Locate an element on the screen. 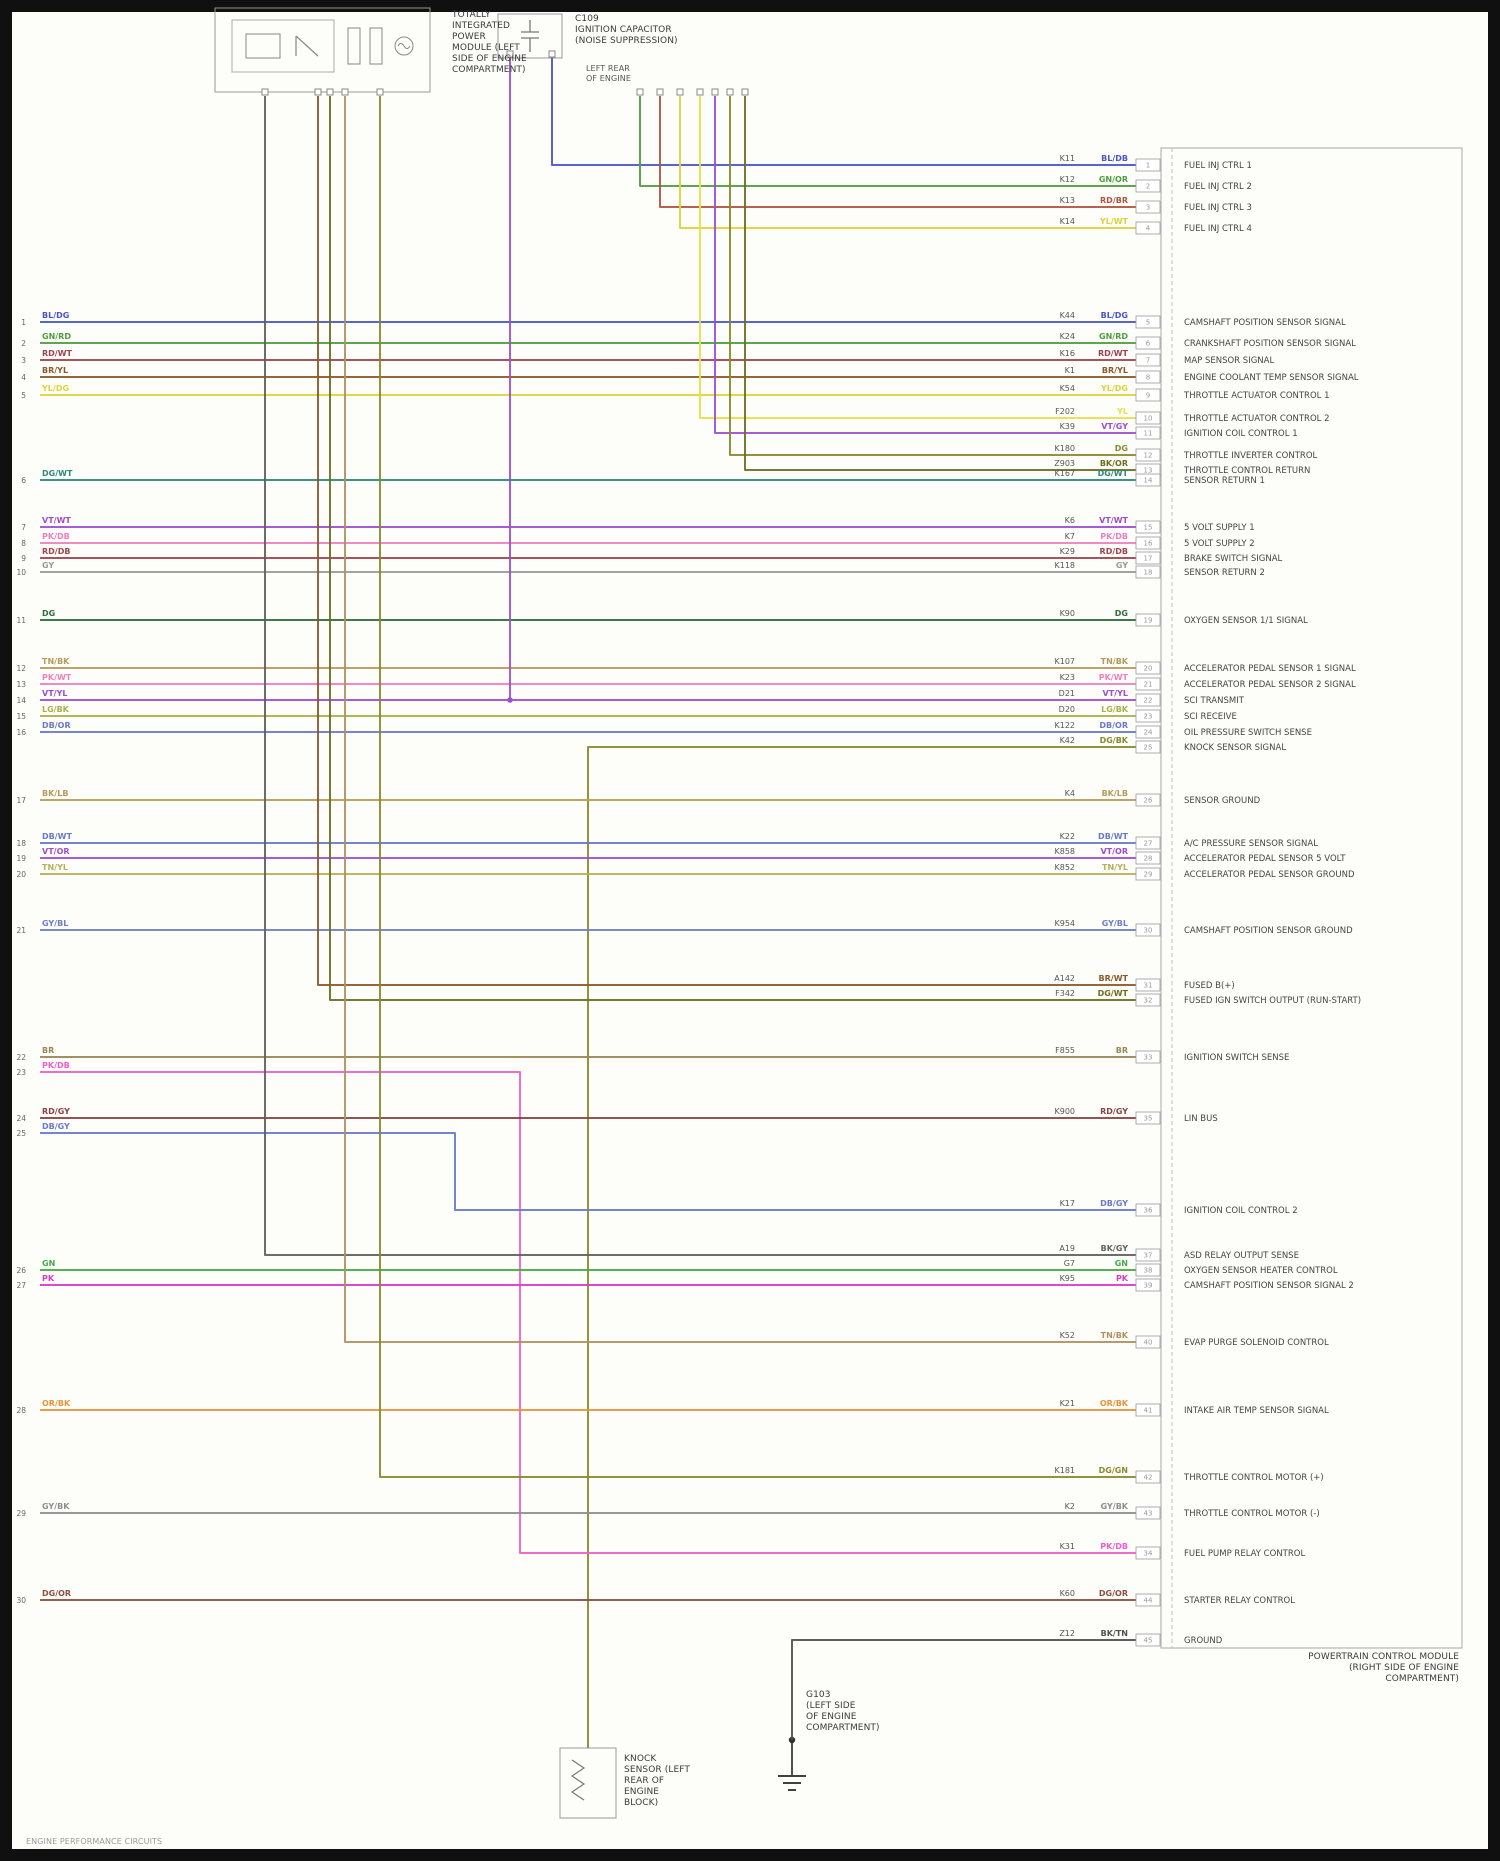 Image resolution: width=1500 pixels, height=1861 pixels. connector-pin-number: 34 is located at coordinates (1148, 1554).